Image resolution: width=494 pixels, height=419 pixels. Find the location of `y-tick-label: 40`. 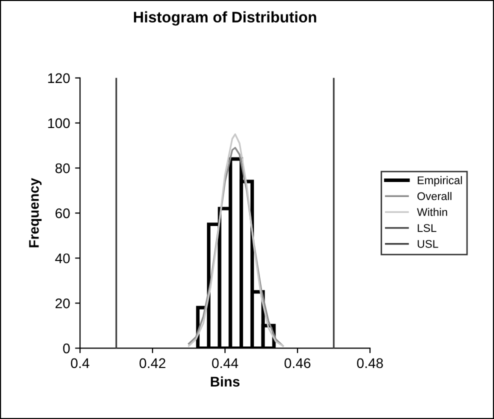

y-tick-label: 40 is located at coordinates (62, 258).